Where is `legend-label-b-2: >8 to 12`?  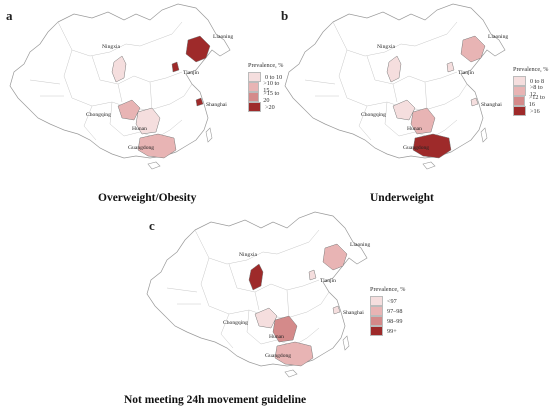
legend-label-b-2: >8 to 12 is located at coordinates (536, 91).